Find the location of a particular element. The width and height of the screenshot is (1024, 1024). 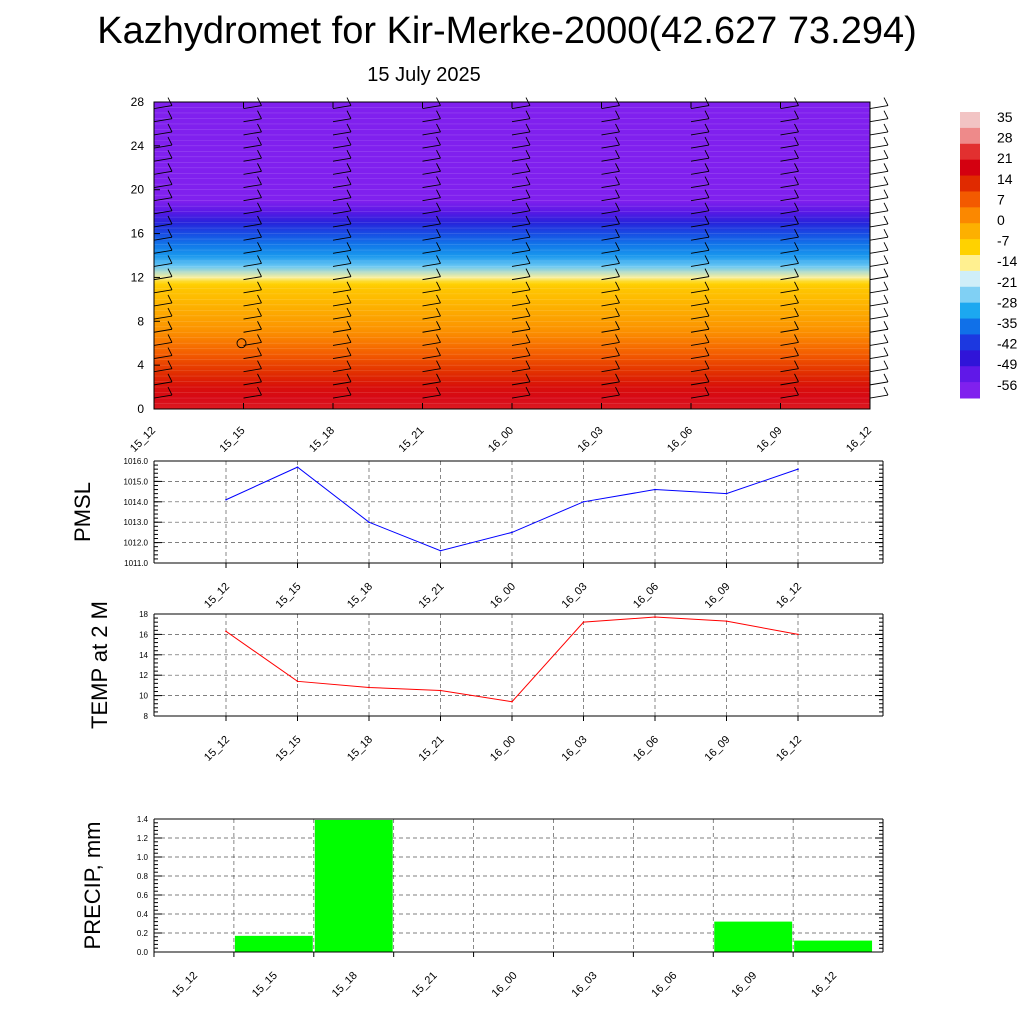

x-tick-label: 16_12 is located at coordinates (824, 985).